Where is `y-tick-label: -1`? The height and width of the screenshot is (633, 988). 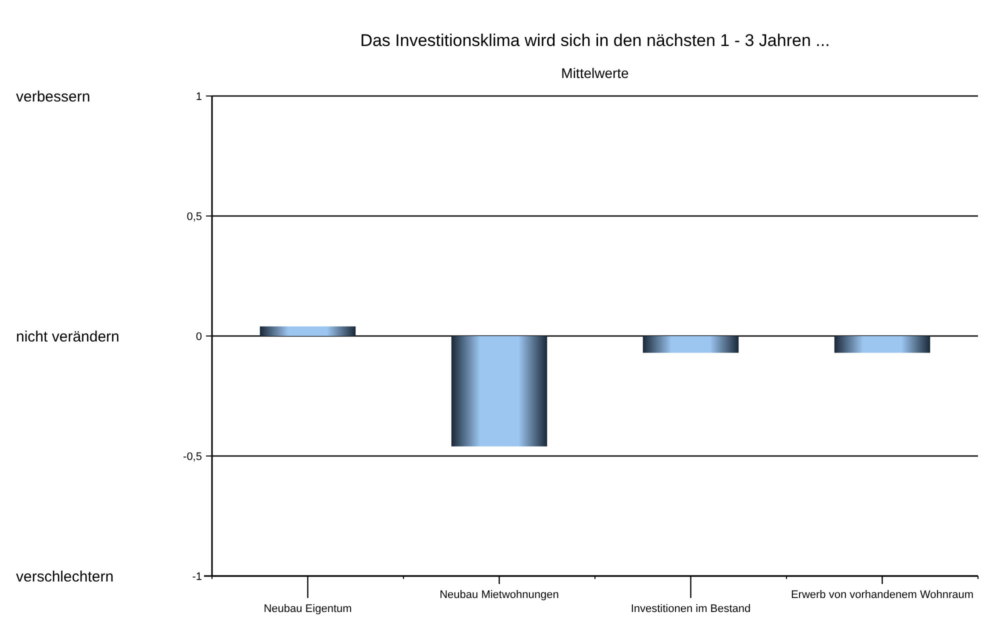
y-tick-label: -1 is located at coordinates (197, 576).